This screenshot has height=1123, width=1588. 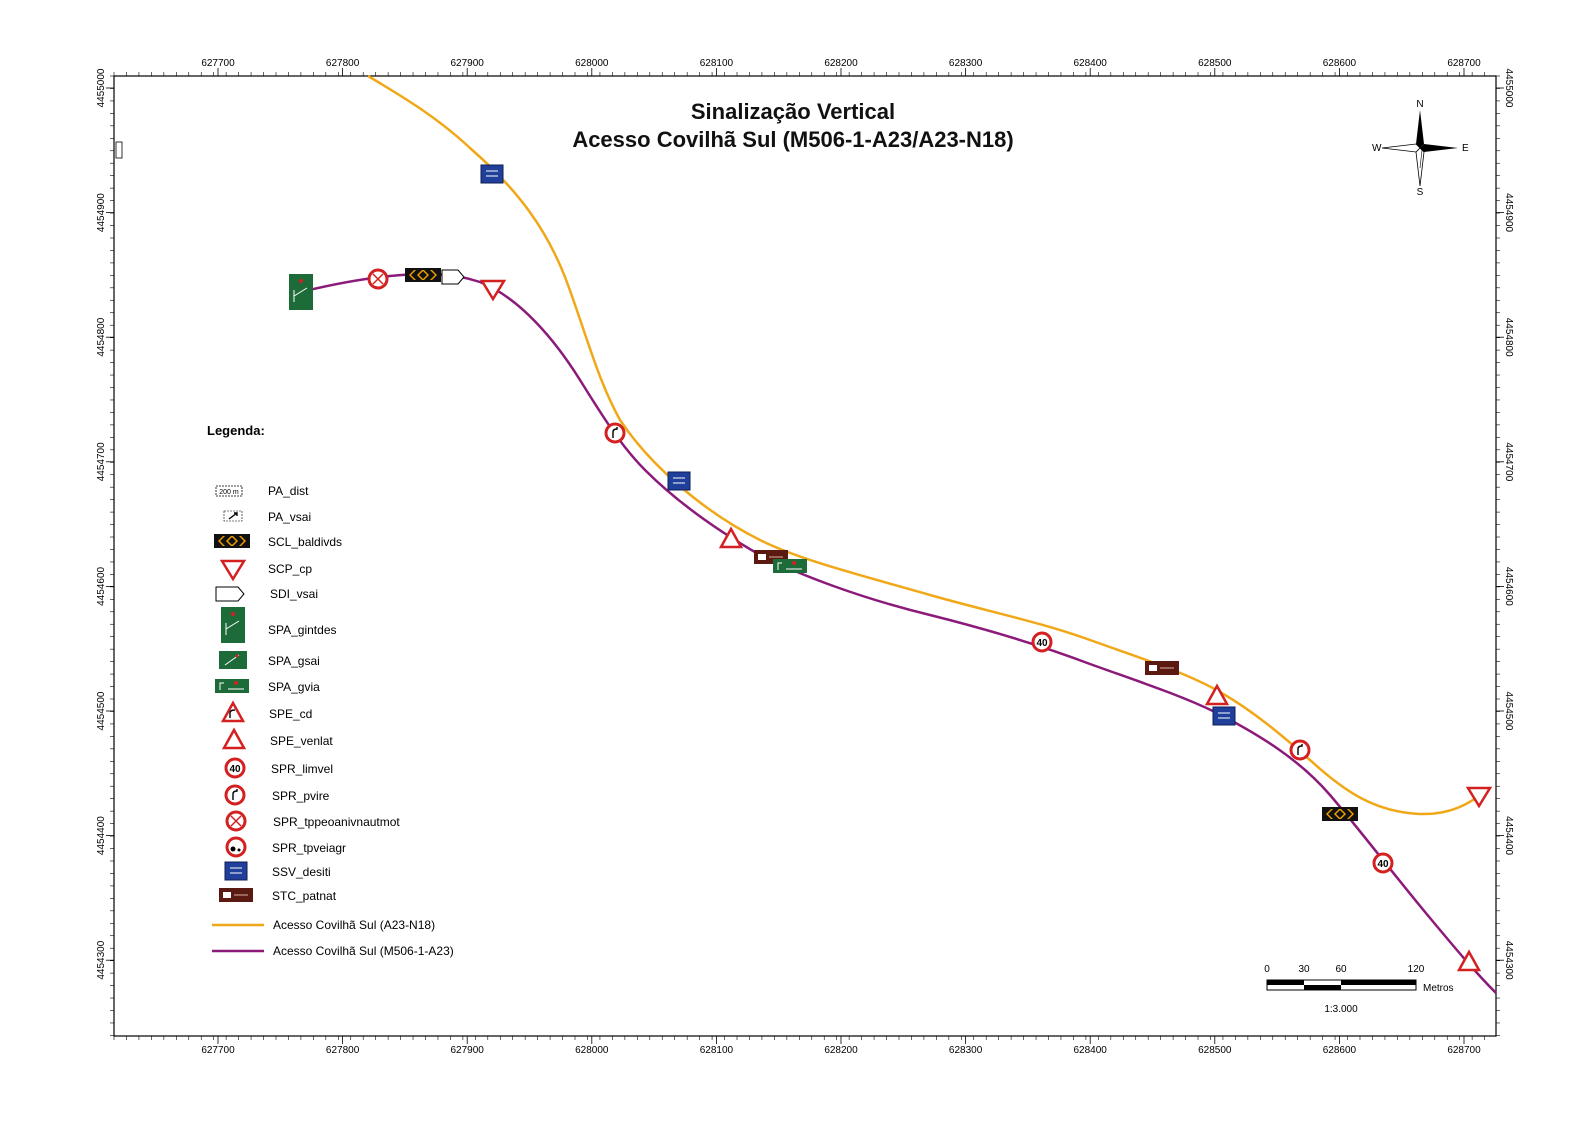 What do you see at coordinates (230, 594) in the screenshot?
I see `sdi-vsai-icon` at bounding box center [230, 594].